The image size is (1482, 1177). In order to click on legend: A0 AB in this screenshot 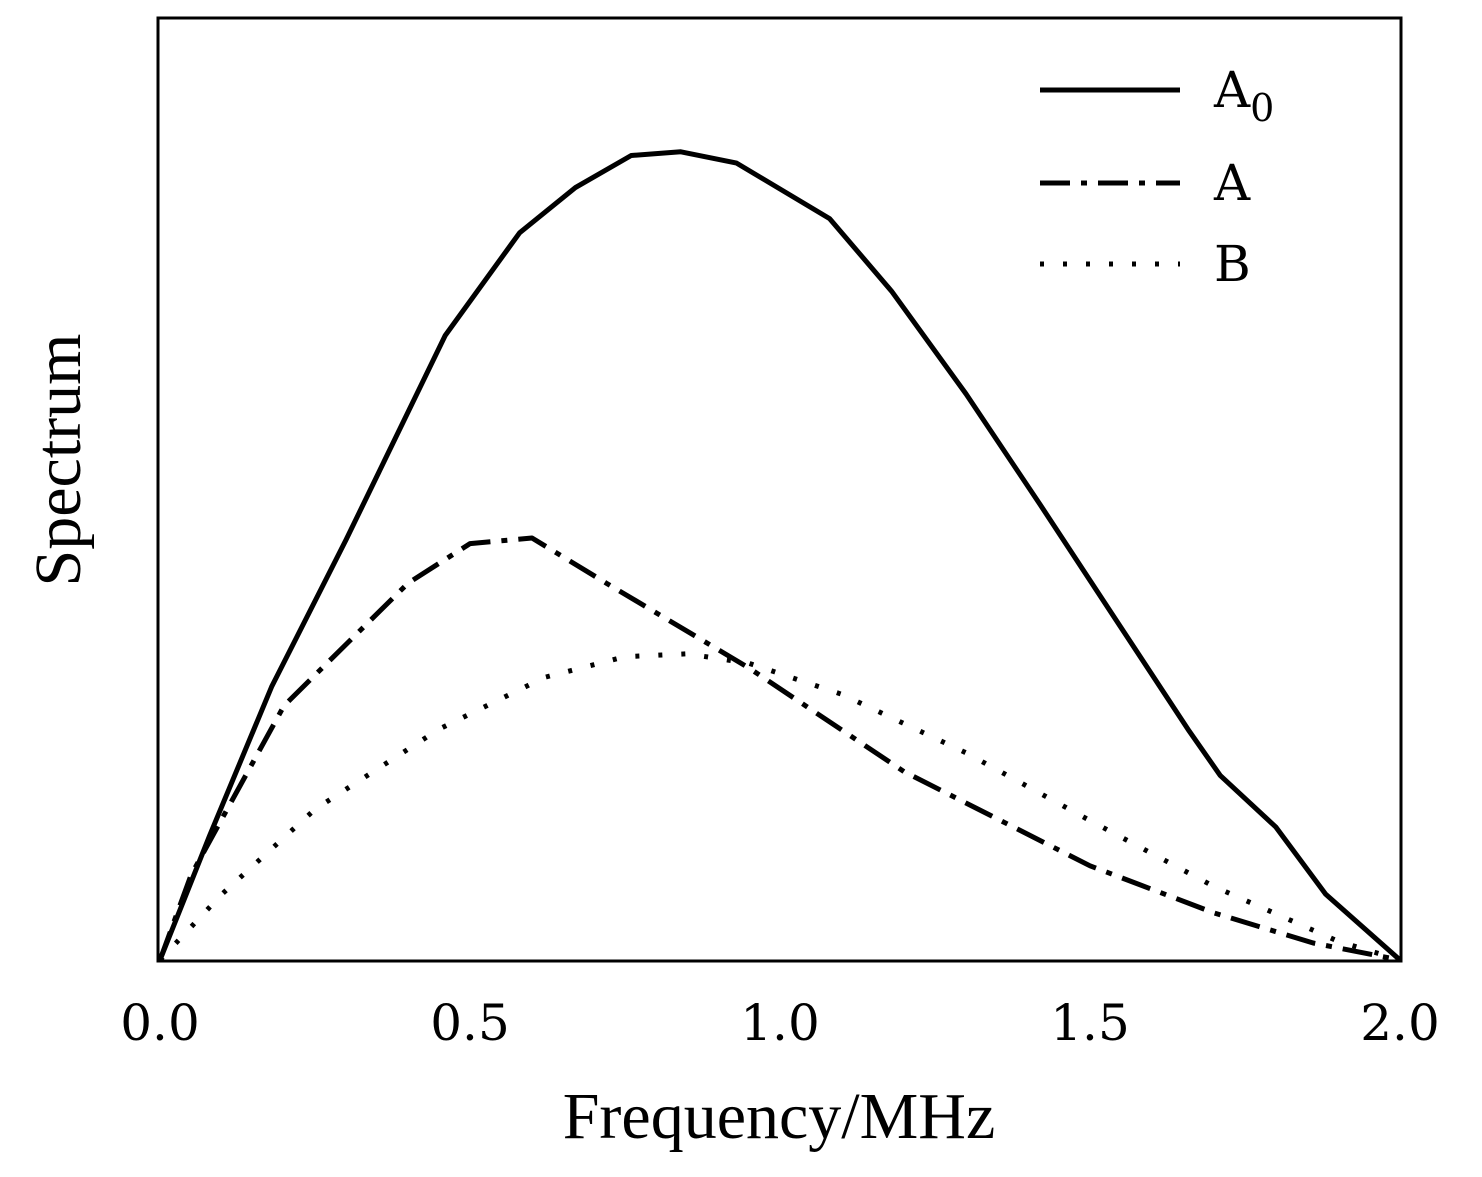, I will do `click(1157, 177)`.